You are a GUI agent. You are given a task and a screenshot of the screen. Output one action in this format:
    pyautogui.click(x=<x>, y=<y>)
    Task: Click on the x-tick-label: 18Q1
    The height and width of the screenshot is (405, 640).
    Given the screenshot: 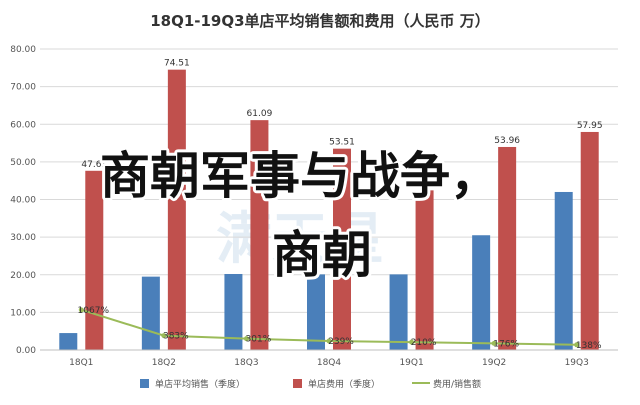 What is the action you would take?
    pyautogui.click(x=81, y=363)
    